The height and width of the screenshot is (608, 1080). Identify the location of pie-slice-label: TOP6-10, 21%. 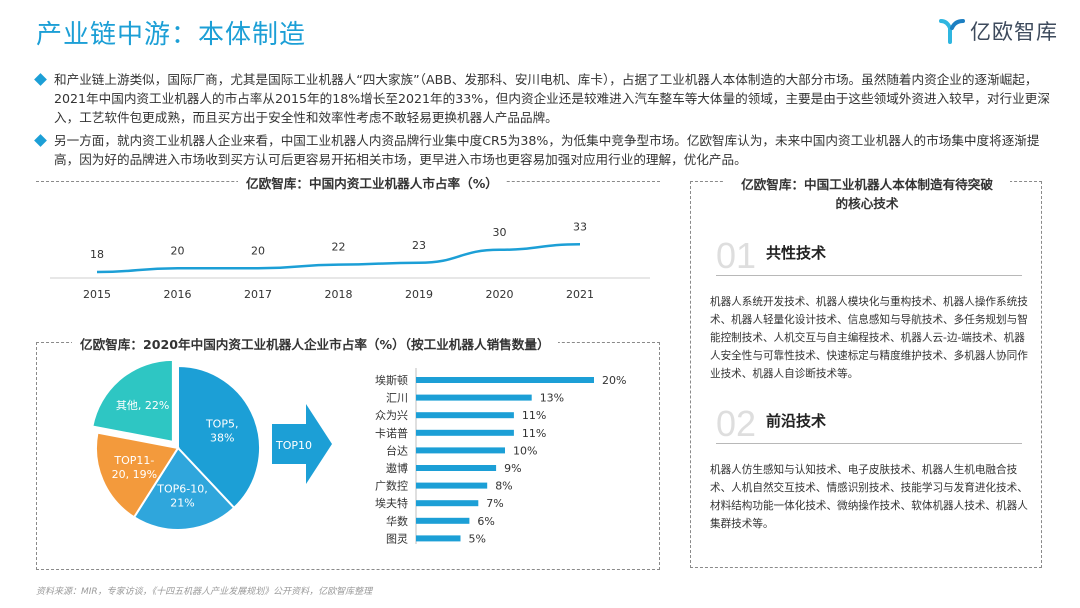
(181, 495).